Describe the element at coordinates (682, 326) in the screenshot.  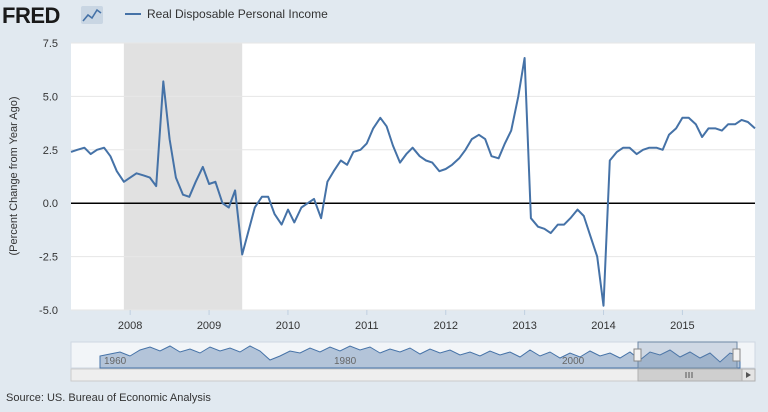
I see `x-tick-label: 2015` at that location.